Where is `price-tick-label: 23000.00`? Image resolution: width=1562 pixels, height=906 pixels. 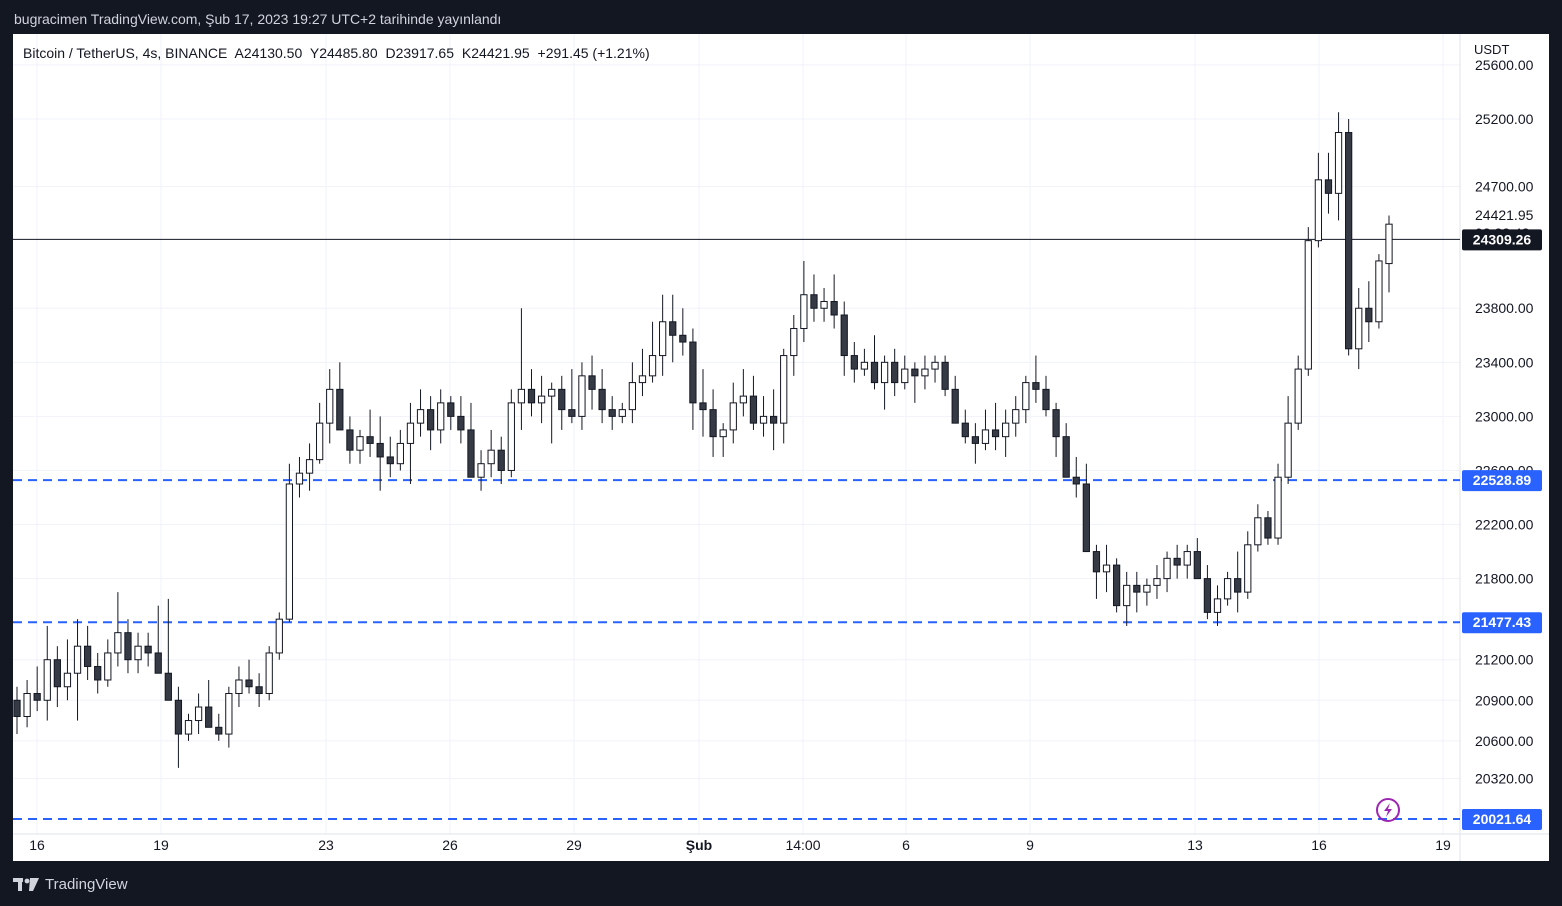 price-tick-label: 23000.00 is located at coordinates (1504, 416).